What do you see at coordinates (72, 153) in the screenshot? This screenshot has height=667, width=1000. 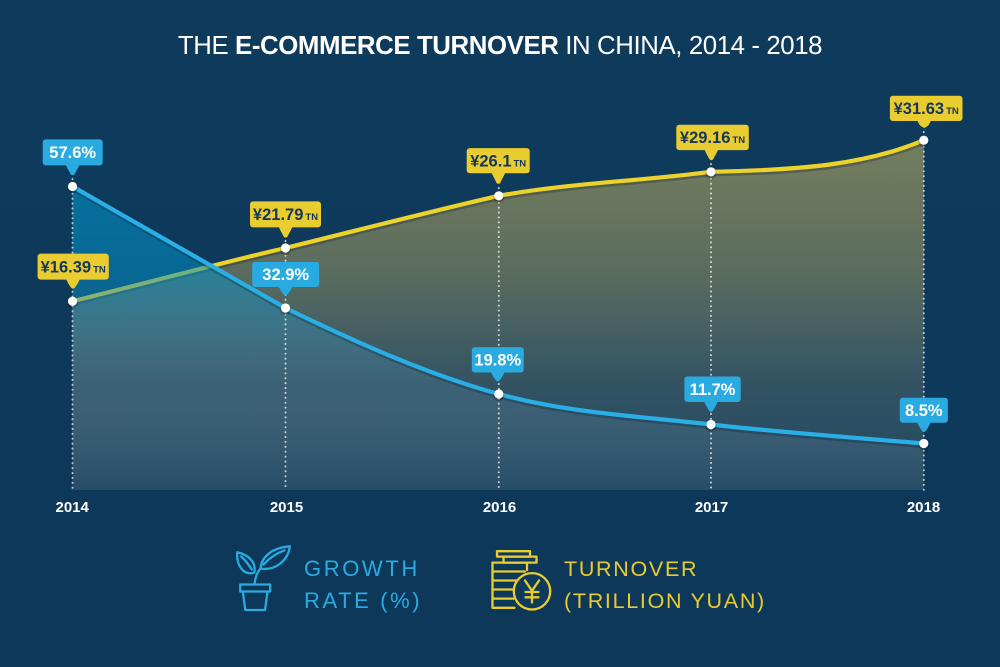 I see `svg-text: 57.6%` at bounding box center [72, 153].